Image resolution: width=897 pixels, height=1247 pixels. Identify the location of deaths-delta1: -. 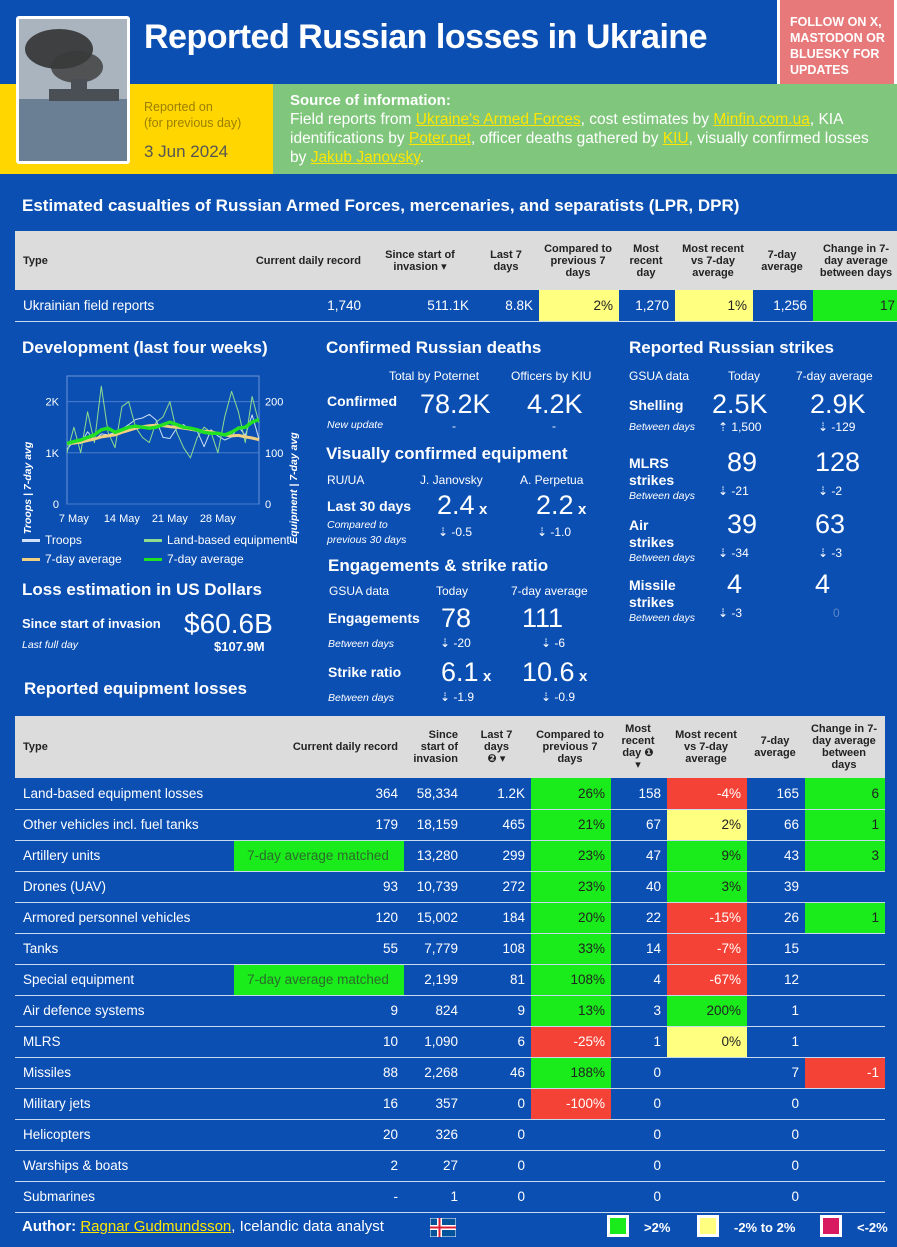
(454, 426).